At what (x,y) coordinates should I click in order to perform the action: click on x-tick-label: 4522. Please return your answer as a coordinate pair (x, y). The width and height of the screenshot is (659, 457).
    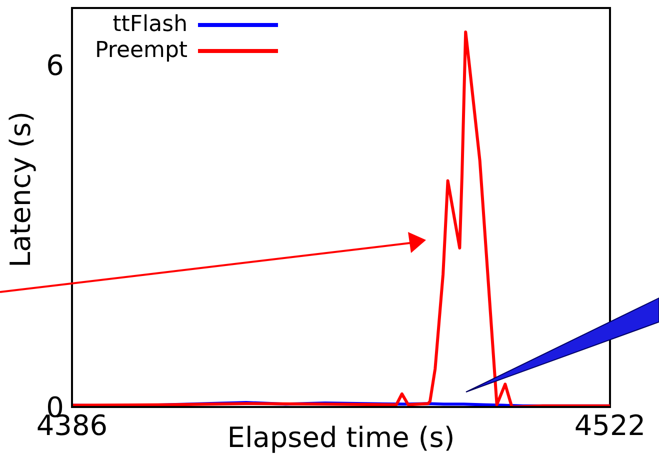
    Looking at the image, I should click on (610, 425).